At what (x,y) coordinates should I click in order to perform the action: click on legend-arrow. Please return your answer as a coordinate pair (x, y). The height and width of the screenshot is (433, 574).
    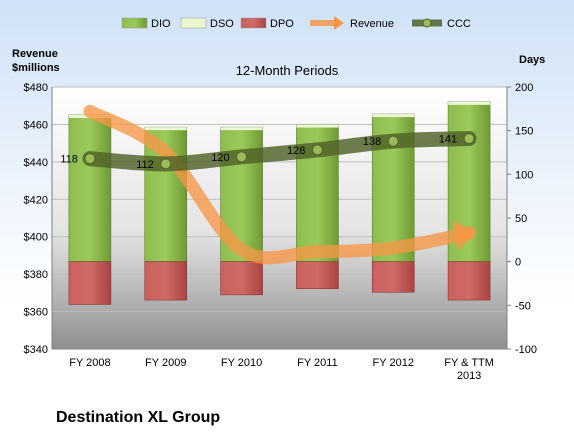
    Looking at the image, I should click on (339, 23).